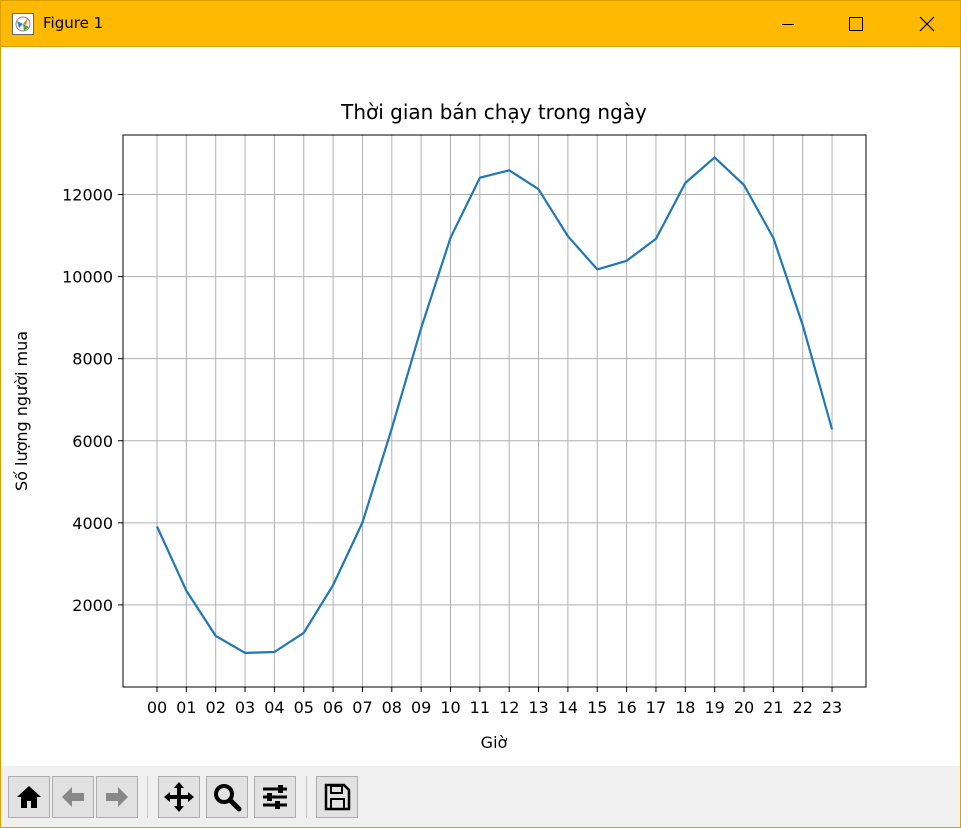 Image resolution: width=961 pixels, height=828 pixels. I want to click on y-tick-label: 2000, so click(92, 605).